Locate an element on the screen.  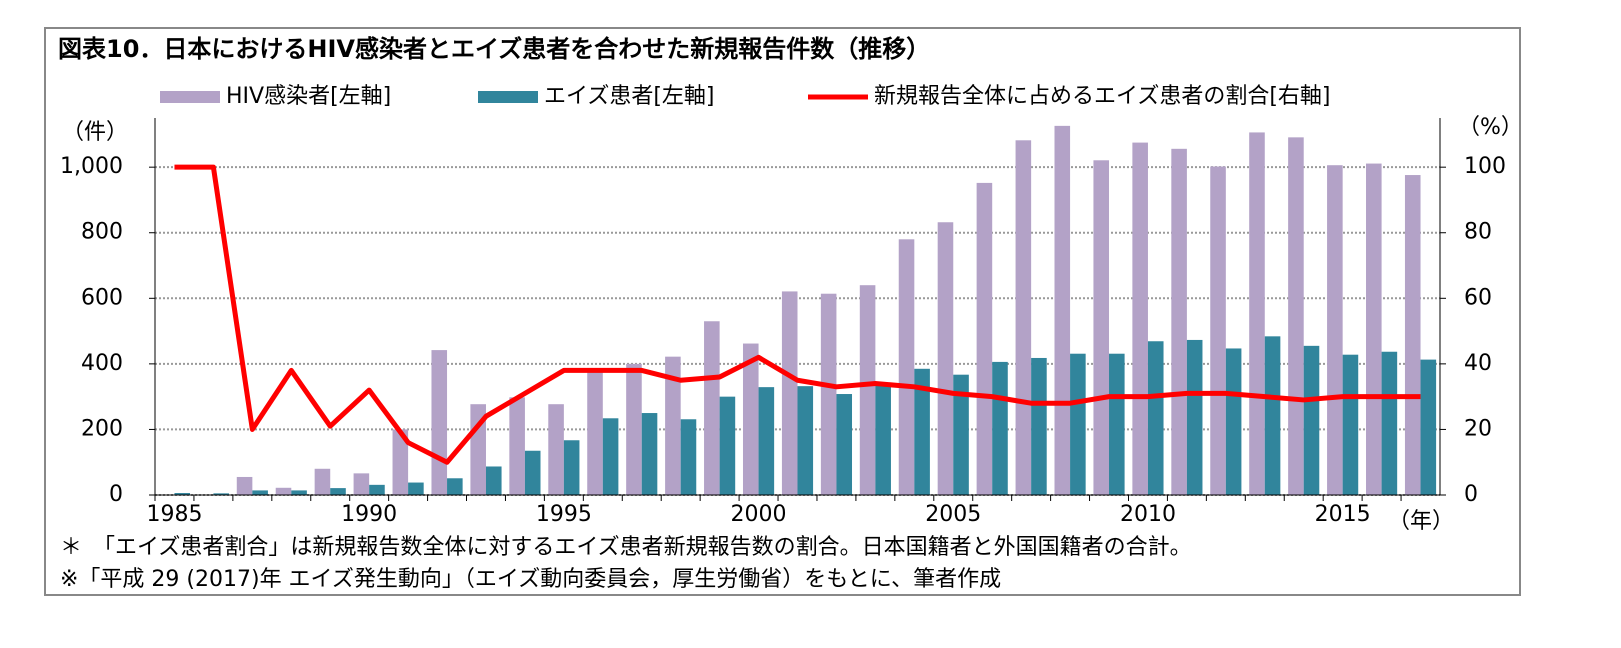
x-tick-label: 1985 is located at coordinates (174, 514).